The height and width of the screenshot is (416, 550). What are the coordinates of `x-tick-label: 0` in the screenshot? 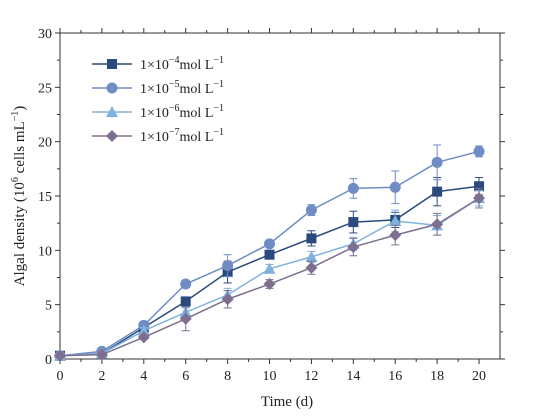 It's located at (60, 376).